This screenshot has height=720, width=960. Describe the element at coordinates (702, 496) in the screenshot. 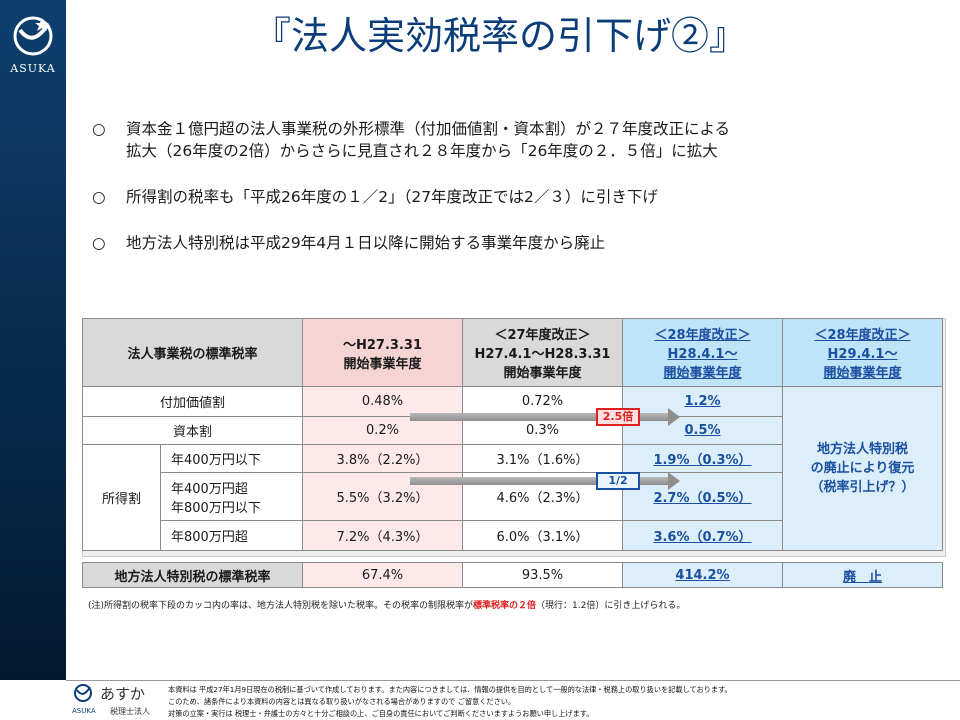

I see `table-cell: 2.7%（0.5%）` at that location.